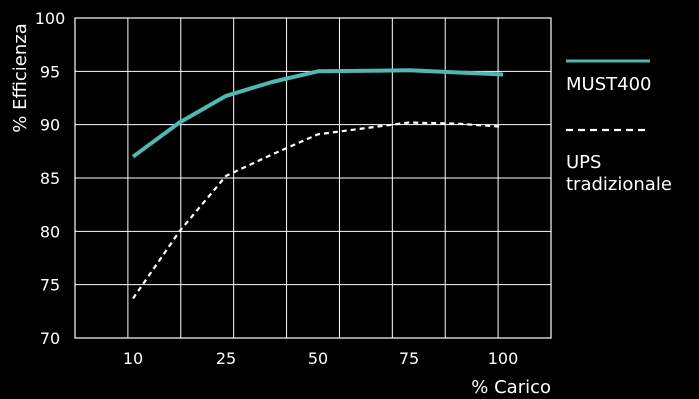 The height and width of the screenshot is (399, 699). Describe the element at coordinates (50, 338) in the screenshot. I see `y-tick-label: 70` at that location.